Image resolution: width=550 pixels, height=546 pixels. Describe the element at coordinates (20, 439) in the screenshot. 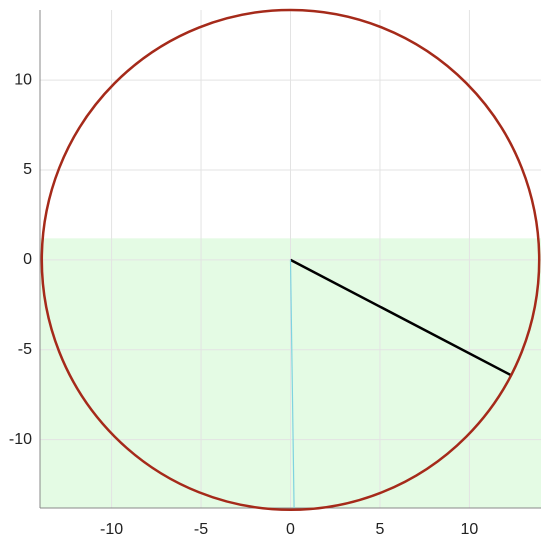

I see `y-tick-label: -10` at that location.